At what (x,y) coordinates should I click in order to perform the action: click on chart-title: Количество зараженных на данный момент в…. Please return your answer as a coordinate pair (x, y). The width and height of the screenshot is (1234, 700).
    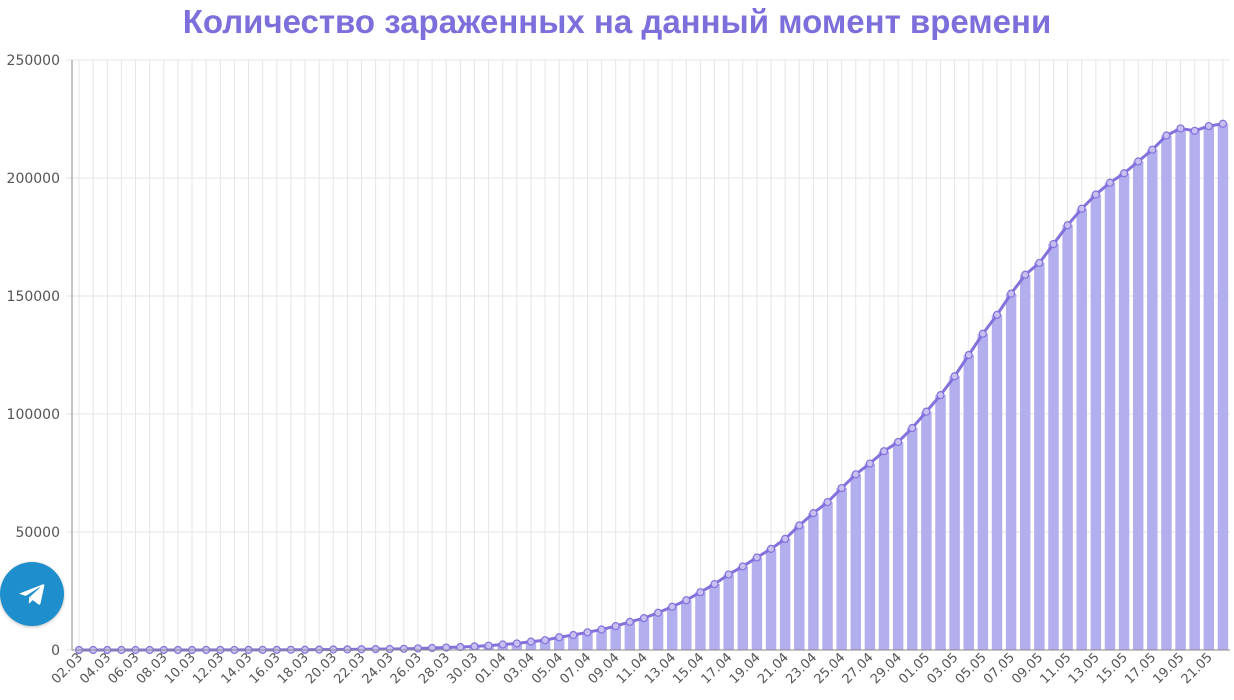
    Looking at the image, I should click on (617, 21).